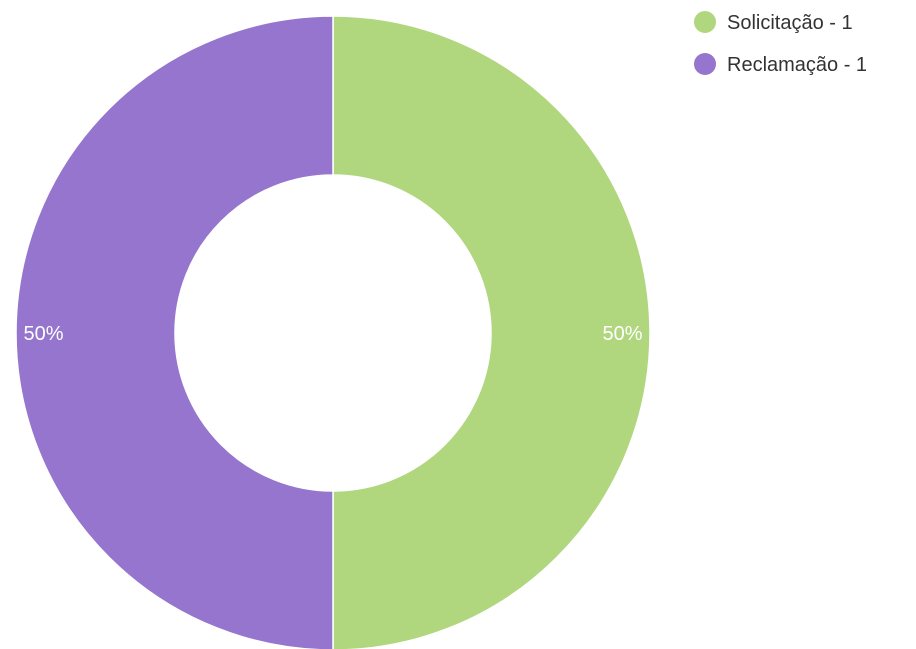 The image size is (916, 649). What do you see at coordinates (790, 23) in the screenshot?
I see `legend-label-solicitação: Solicitação - 1` at bounding box center [790, 23].